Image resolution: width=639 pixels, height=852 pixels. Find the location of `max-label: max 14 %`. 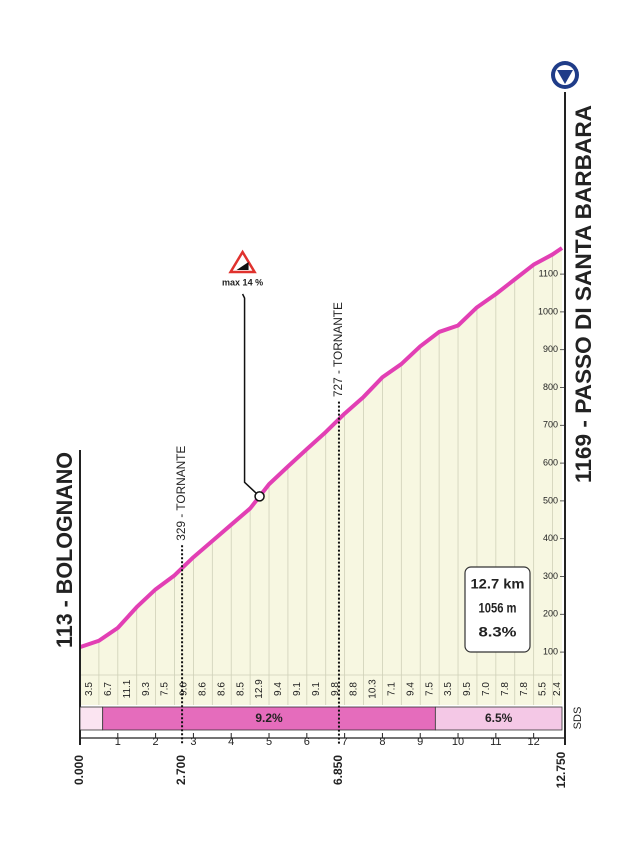

max-label: max 14 % is located at coordinates (242, 282).